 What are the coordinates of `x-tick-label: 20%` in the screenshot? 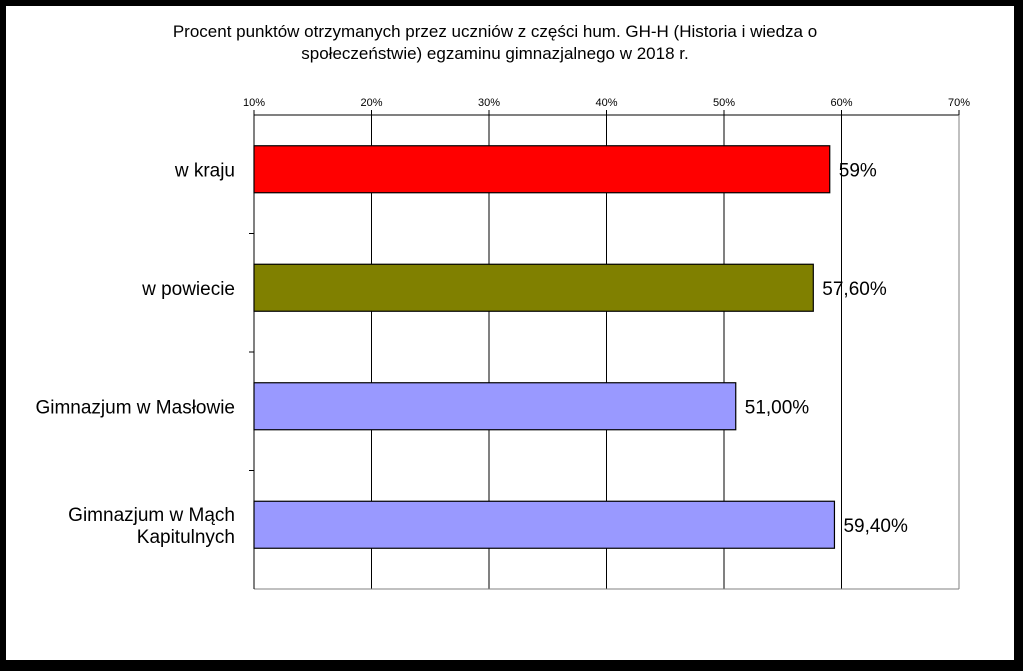 It's located at (371, 103).